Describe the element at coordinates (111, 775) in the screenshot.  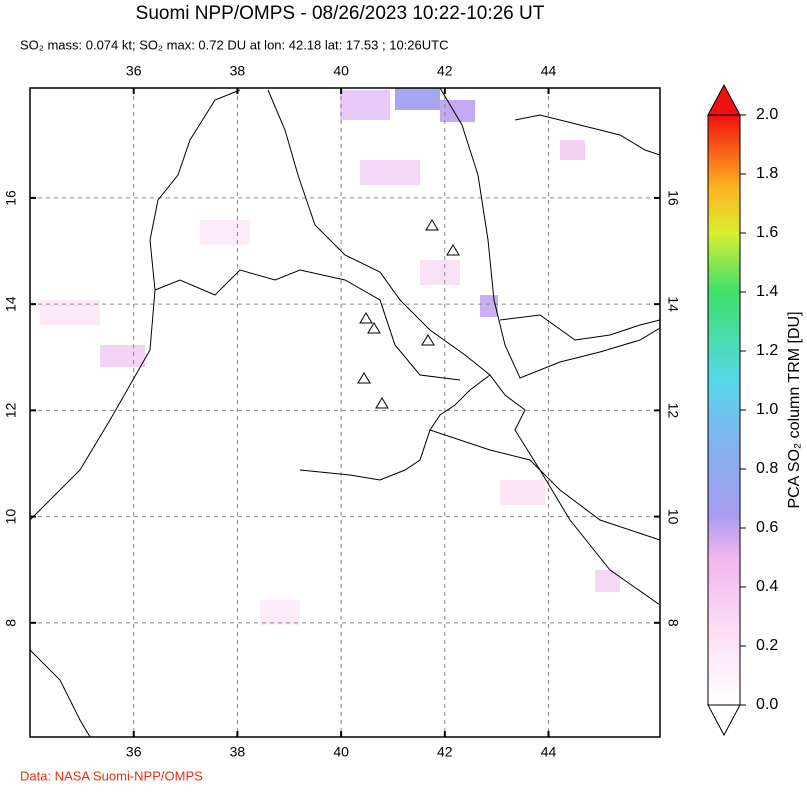
I see `credit: Data: NASA Suomi-NPP/OMPS` at that location.